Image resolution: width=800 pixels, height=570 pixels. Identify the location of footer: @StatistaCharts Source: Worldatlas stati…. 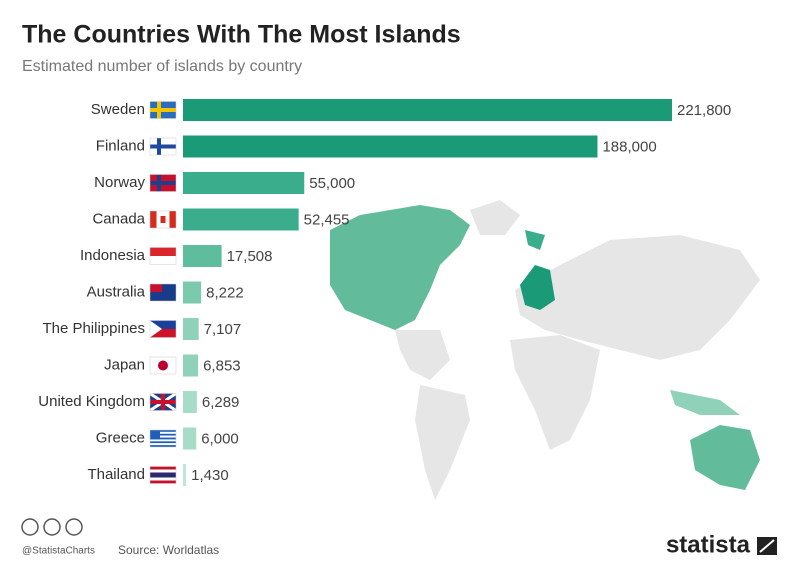
(400, 538).